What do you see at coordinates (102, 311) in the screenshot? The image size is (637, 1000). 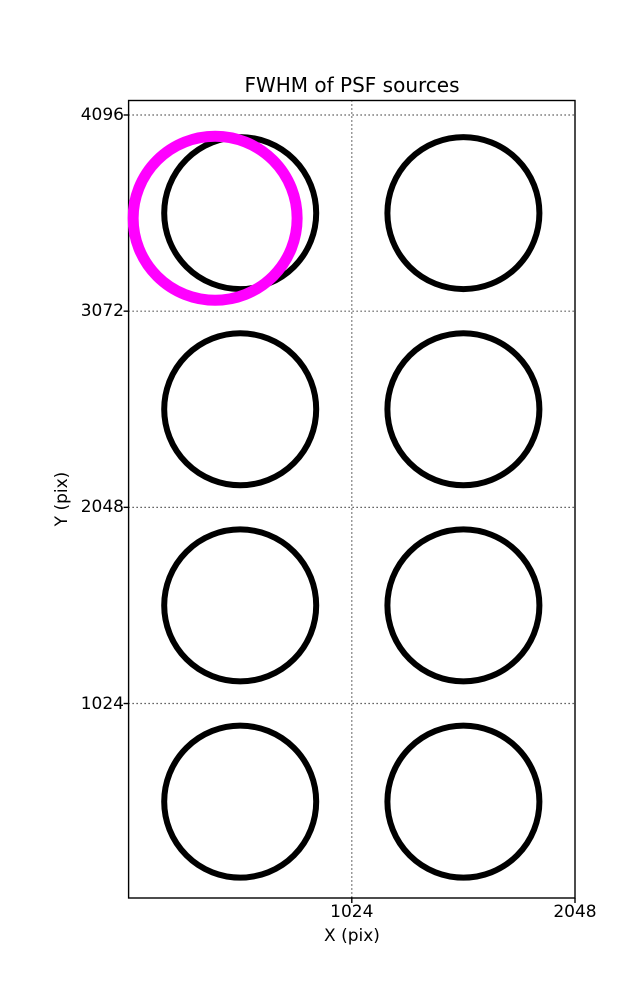 I see `y-tick-label: 3072` at bounding box center [102, 311].